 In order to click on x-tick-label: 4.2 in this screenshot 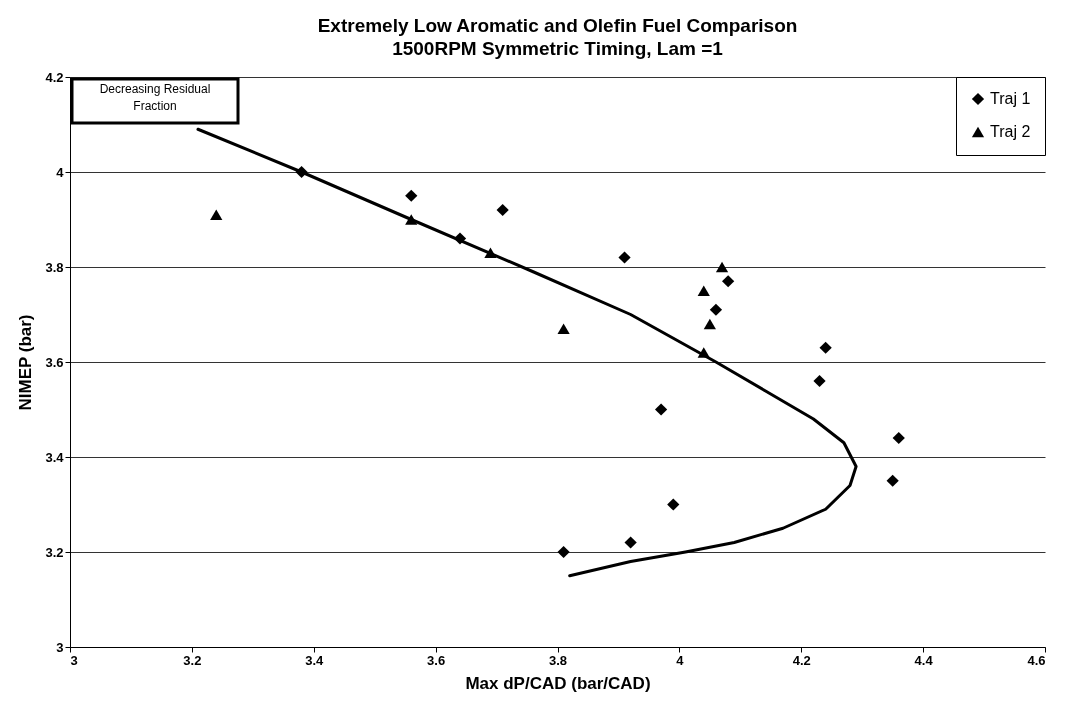, I will do `click(801, 660)`.